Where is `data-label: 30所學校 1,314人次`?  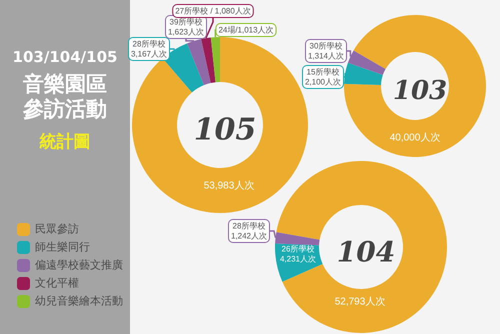
data-label: 30所學校 1,314人次 is located at coordinates (326, 51).